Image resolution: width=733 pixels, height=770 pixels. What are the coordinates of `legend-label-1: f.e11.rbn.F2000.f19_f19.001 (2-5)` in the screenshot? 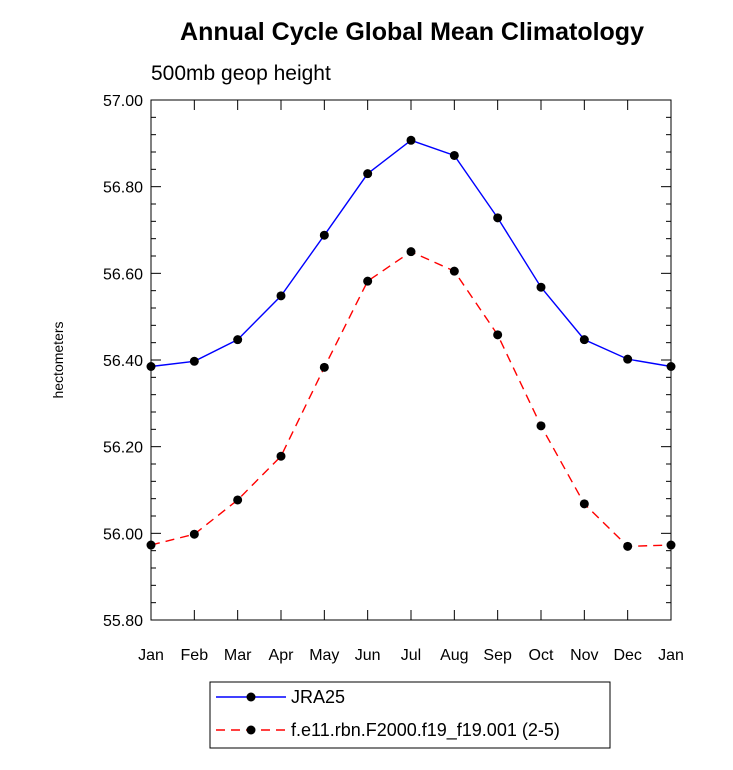 It's located at (425, 730).